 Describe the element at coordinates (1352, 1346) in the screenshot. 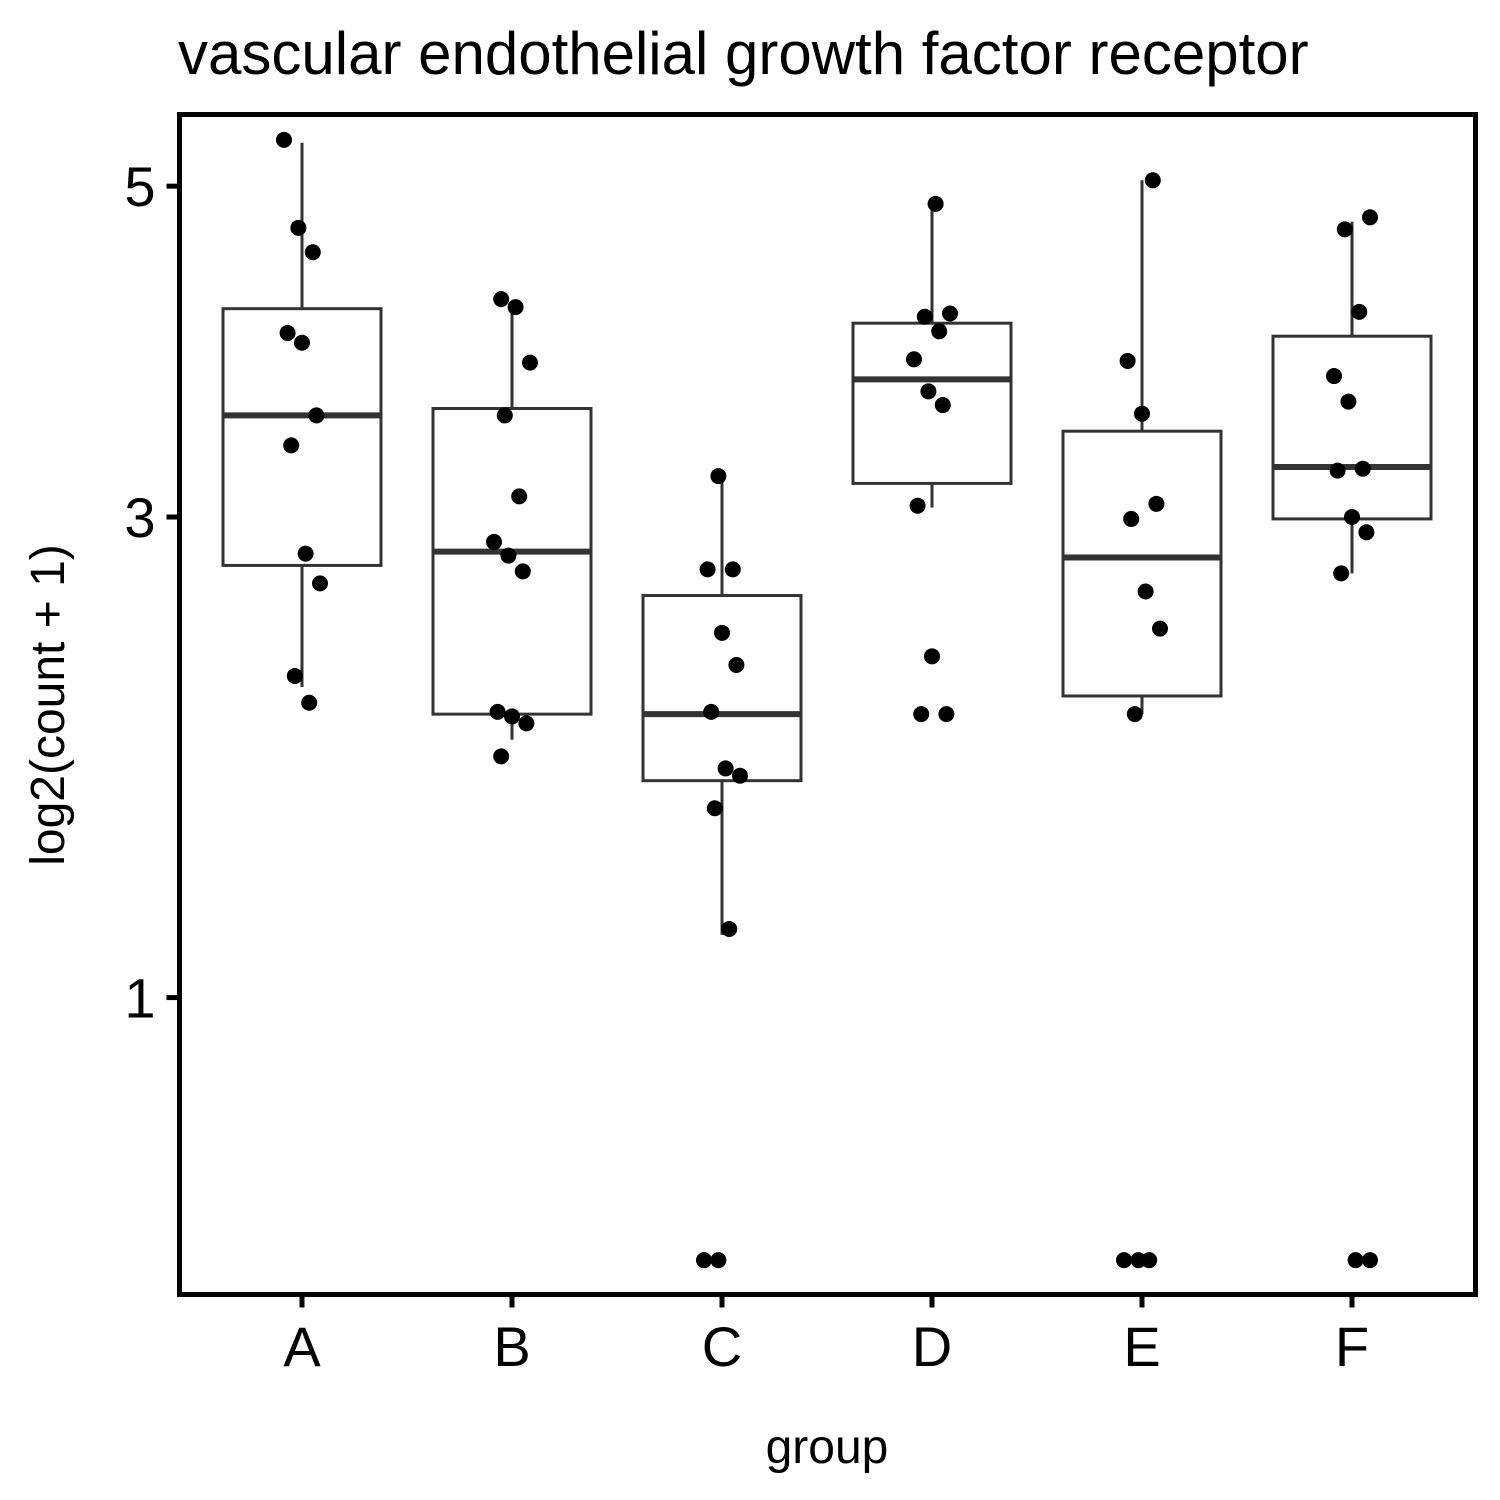

I see `x-tick-label: F` at that location.